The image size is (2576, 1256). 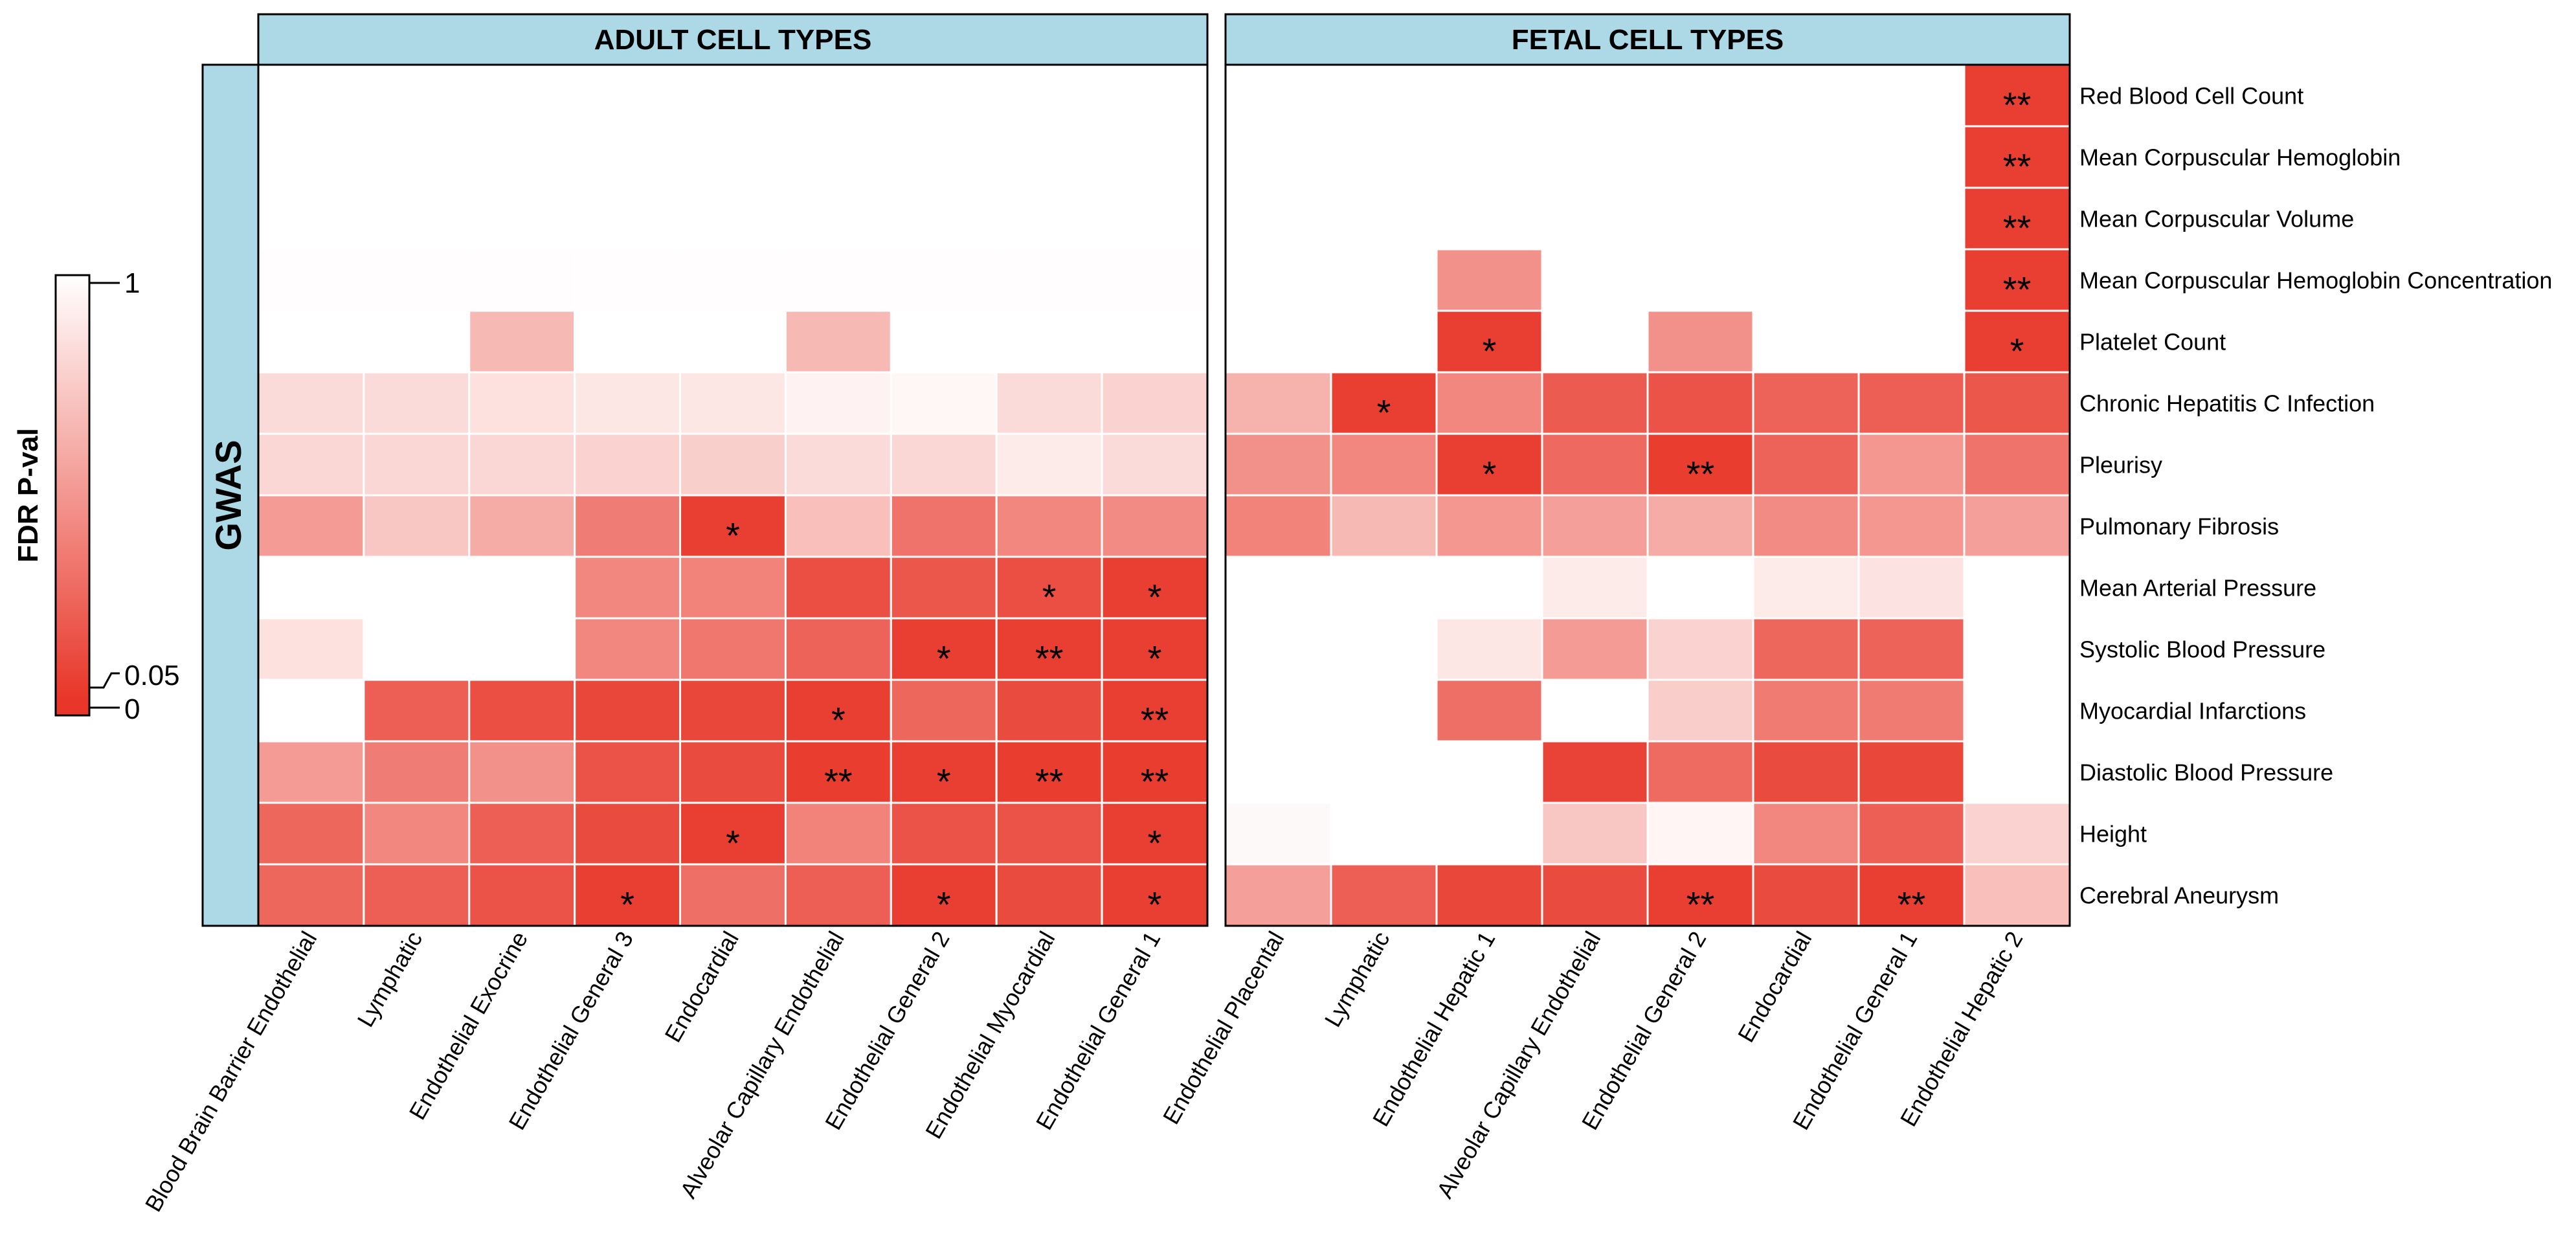 I want to click on row-strip-label: GWAS, so click(x=229, y=495).